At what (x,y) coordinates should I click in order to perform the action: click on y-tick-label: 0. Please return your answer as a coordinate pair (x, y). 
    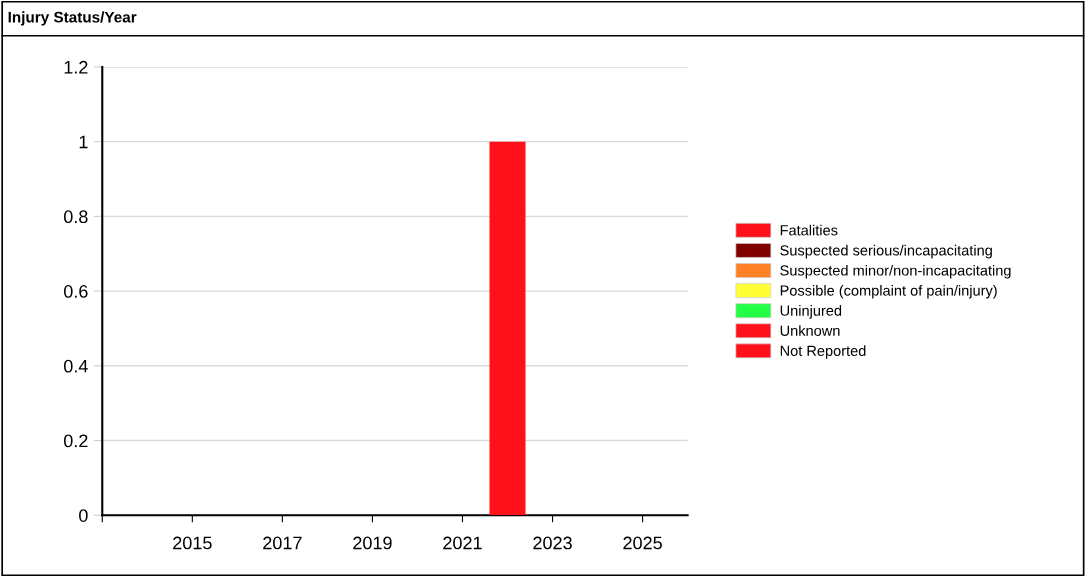
    Looking at the image, I should click on (83, 515).